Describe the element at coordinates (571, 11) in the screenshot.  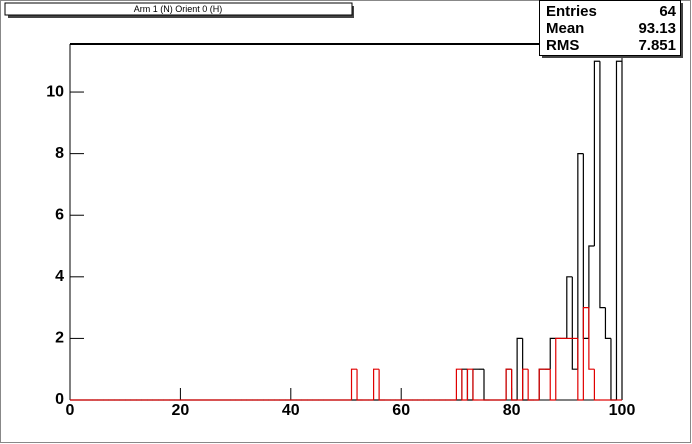
I see `stats-label: Entries` at that location.